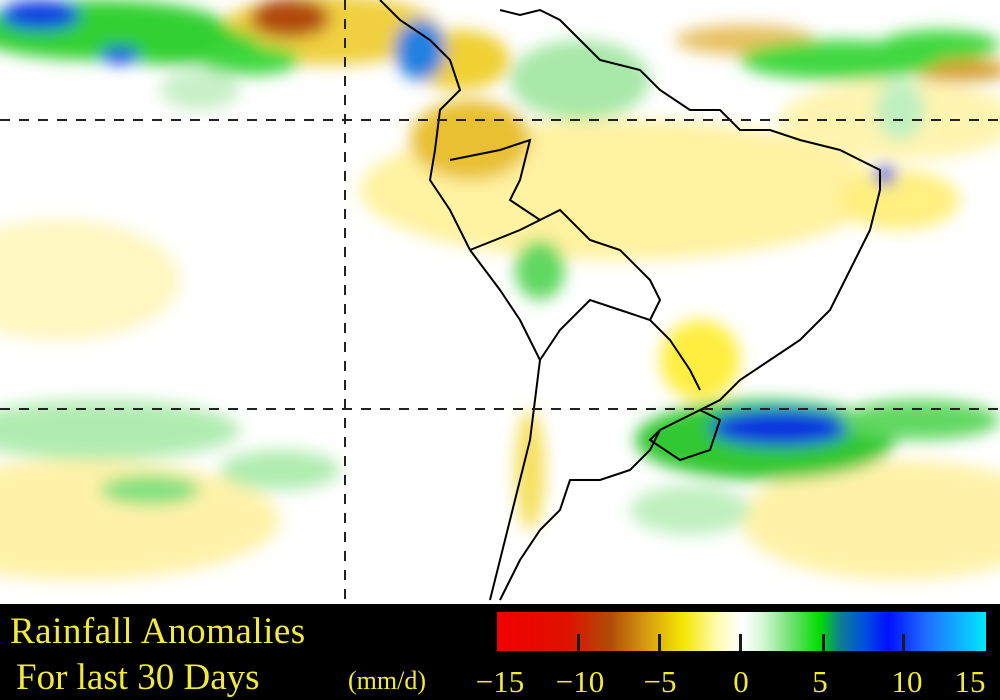 The image size is (1000, 700). Describe the element at coordinates (820, 681) in the screenshot. I see `colorbar-label: 5` at that location.